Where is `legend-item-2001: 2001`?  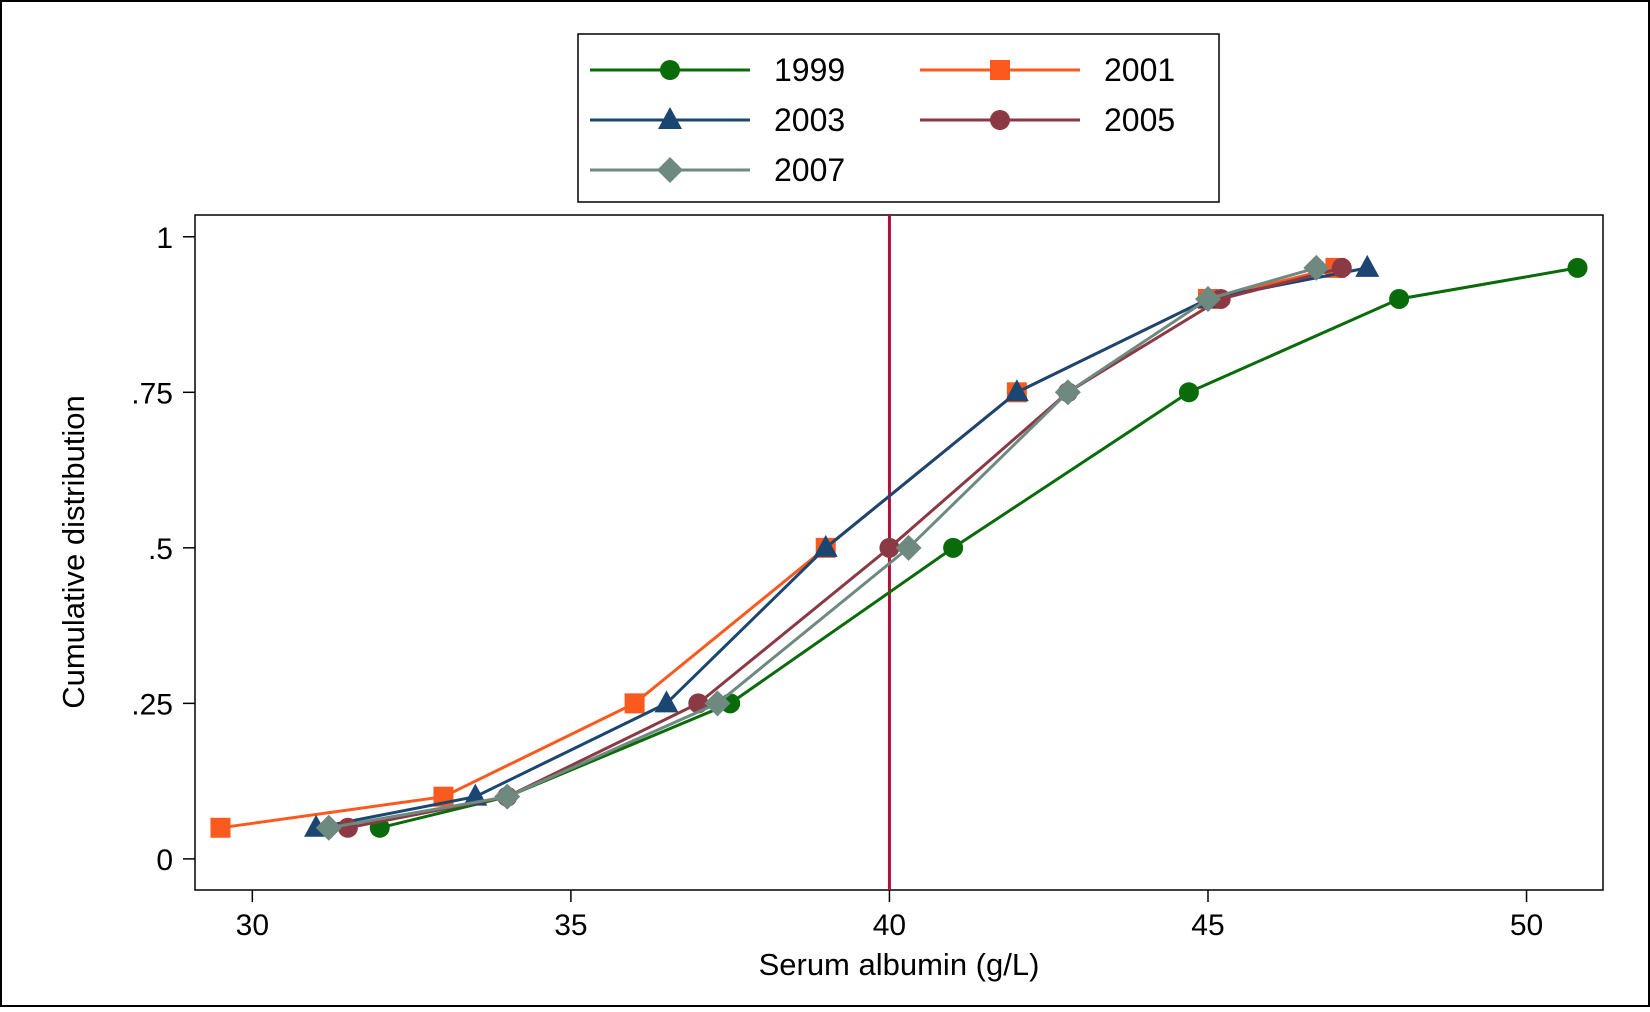
legend-item-2001: 2001 is located at coordinates (1047, 70).